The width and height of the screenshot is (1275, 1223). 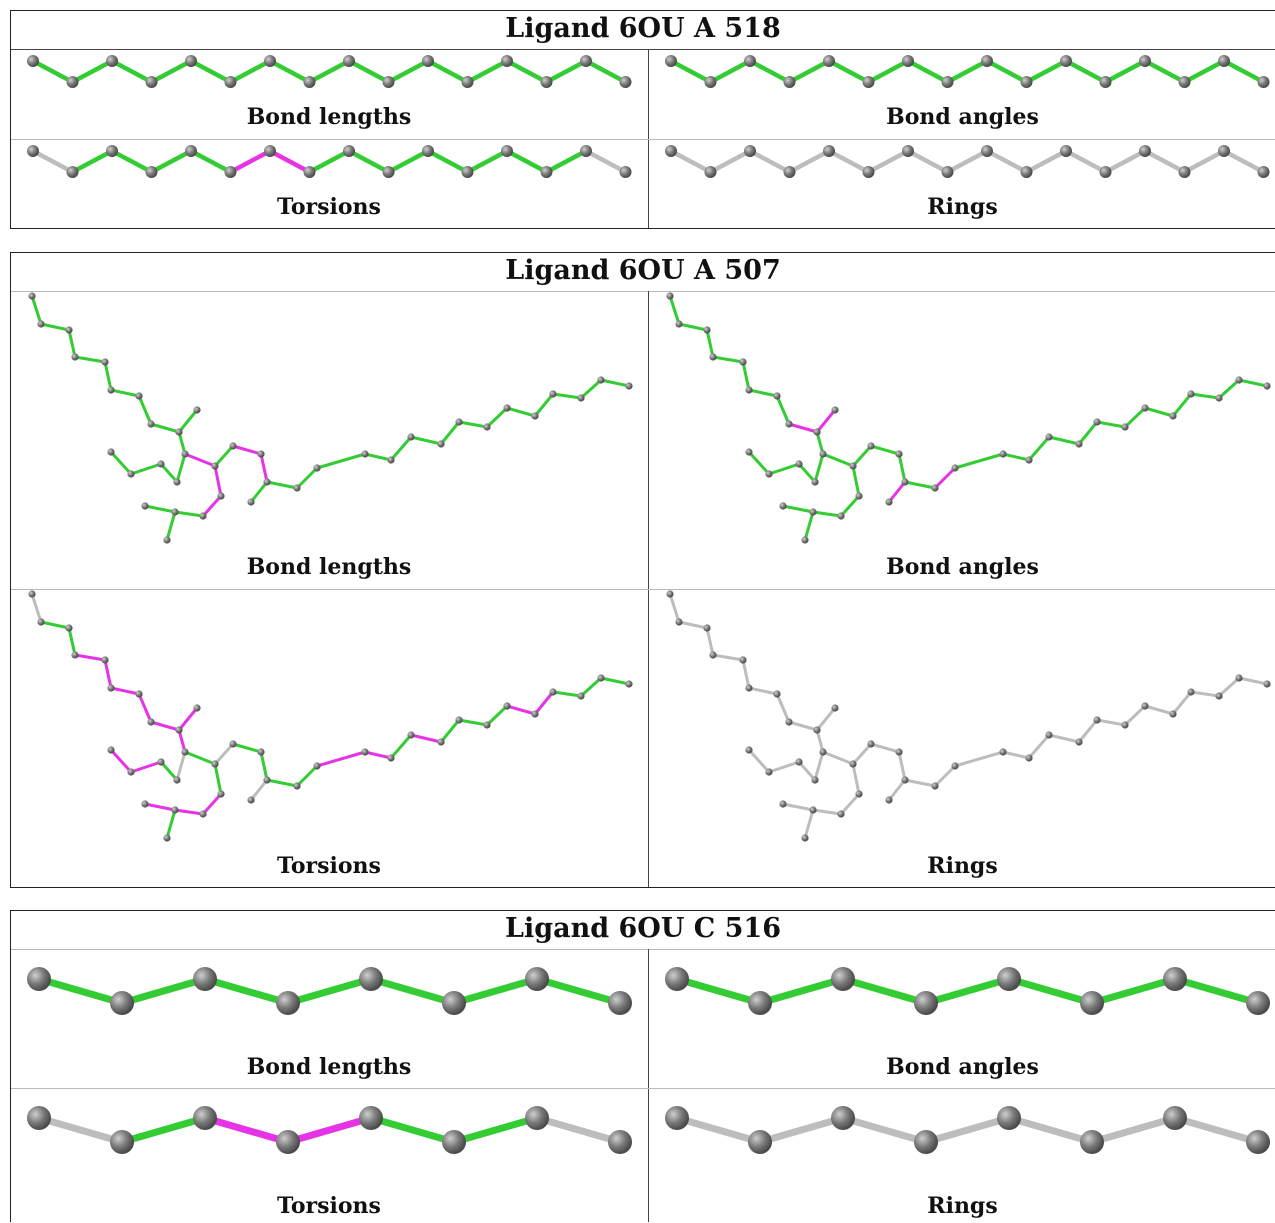 I want to click on panel-label: Torsions, so click(x=329, y=207).